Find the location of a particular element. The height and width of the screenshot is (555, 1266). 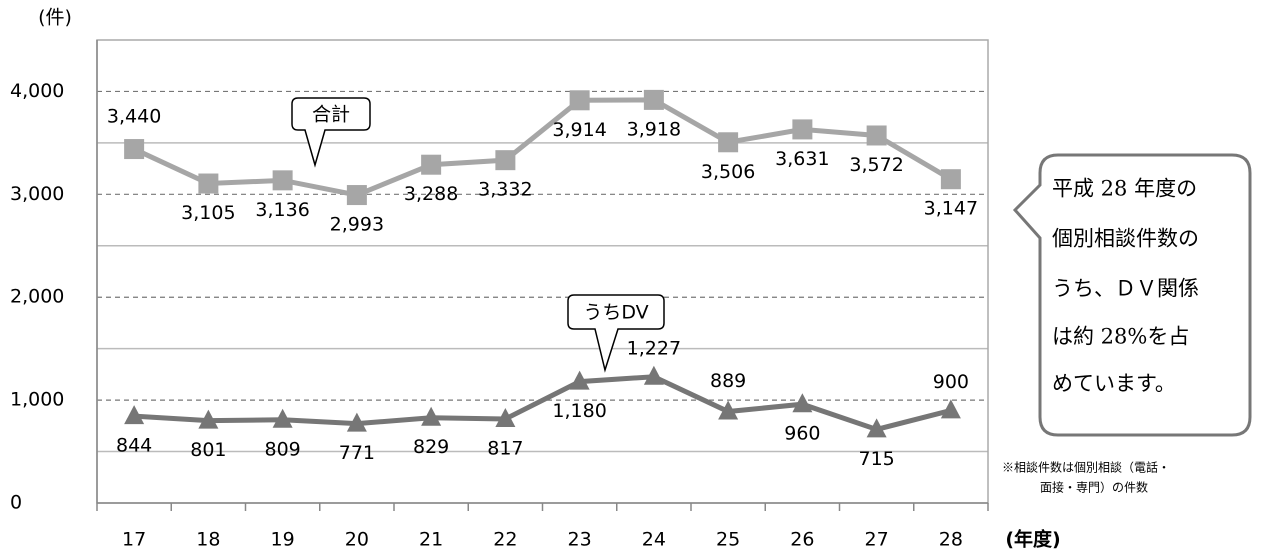

data-label: 715 is located at coordinates (876, 459).